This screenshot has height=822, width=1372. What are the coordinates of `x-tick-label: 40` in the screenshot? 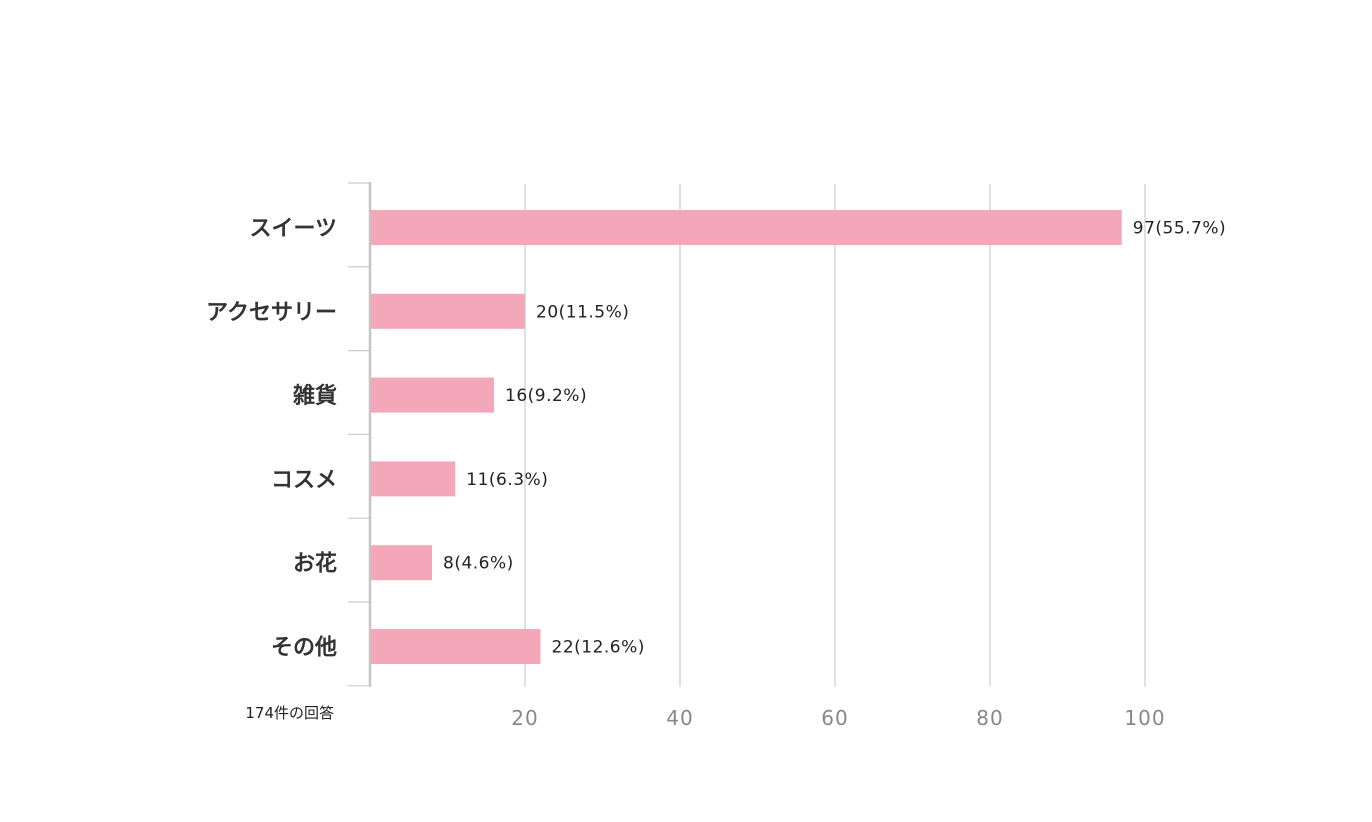 It's located at (679, 718).